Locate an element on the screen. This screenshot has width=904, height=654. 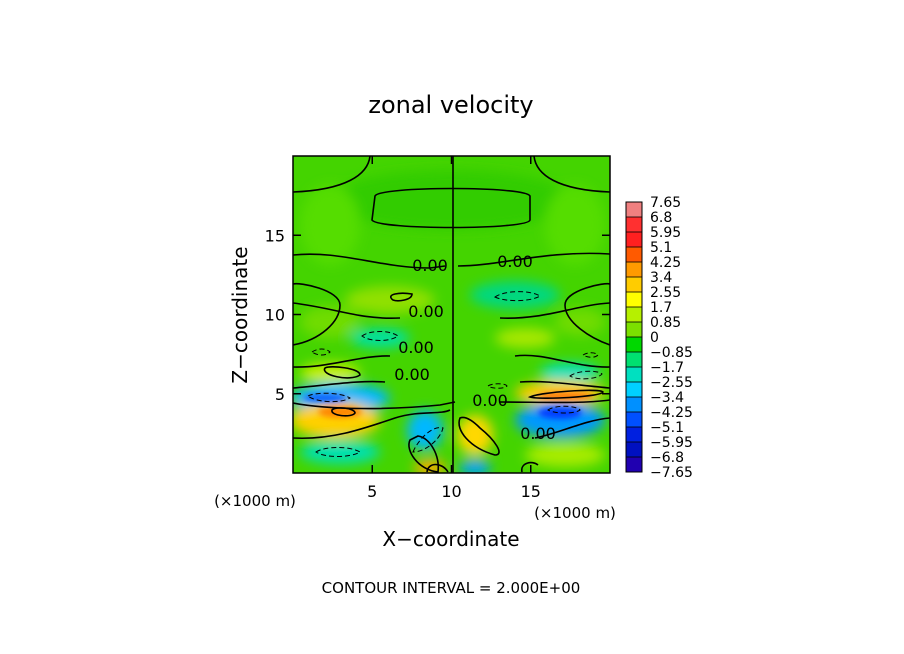
colorbar-label: −7.65 is located at coordinates (671, 473).